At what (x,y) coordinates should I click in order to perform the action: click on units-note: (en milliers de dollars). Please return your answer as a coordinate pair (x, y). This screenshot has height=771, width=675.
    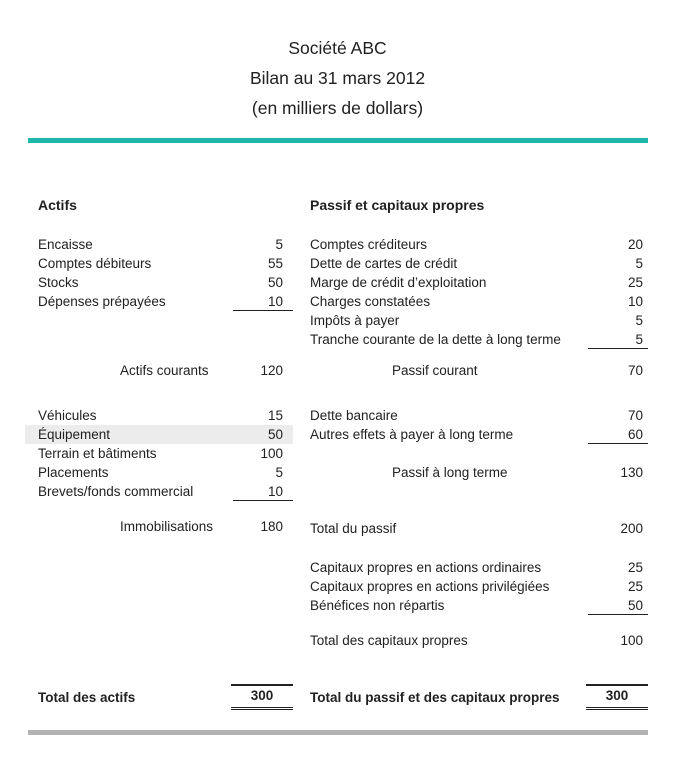
    Looking at the image, I should click on (337, 108).